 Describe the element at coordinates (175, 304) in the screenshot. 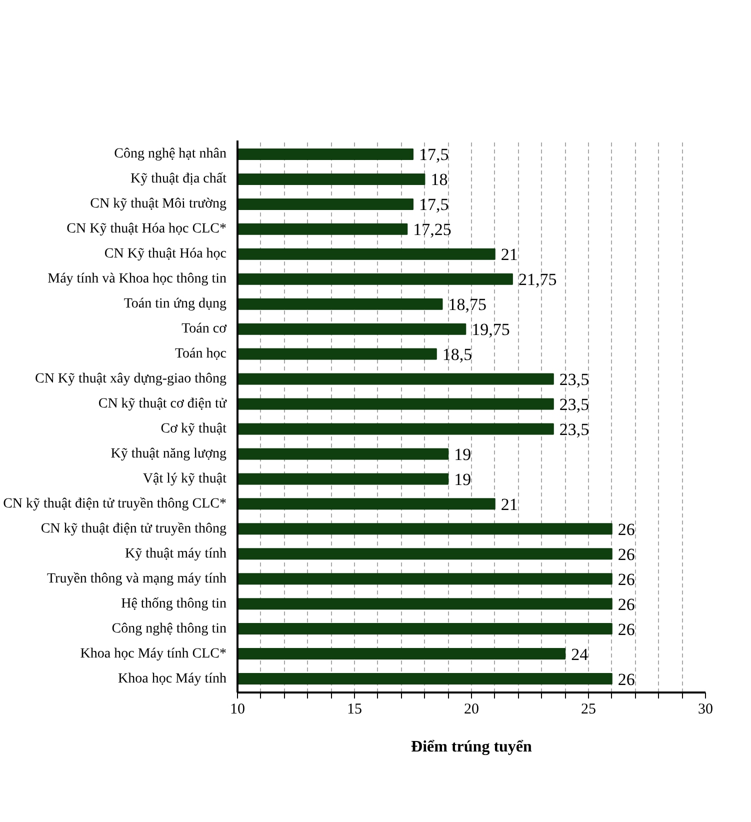

I see `y-tick-label: Toán tin ứng dụng` at that location.